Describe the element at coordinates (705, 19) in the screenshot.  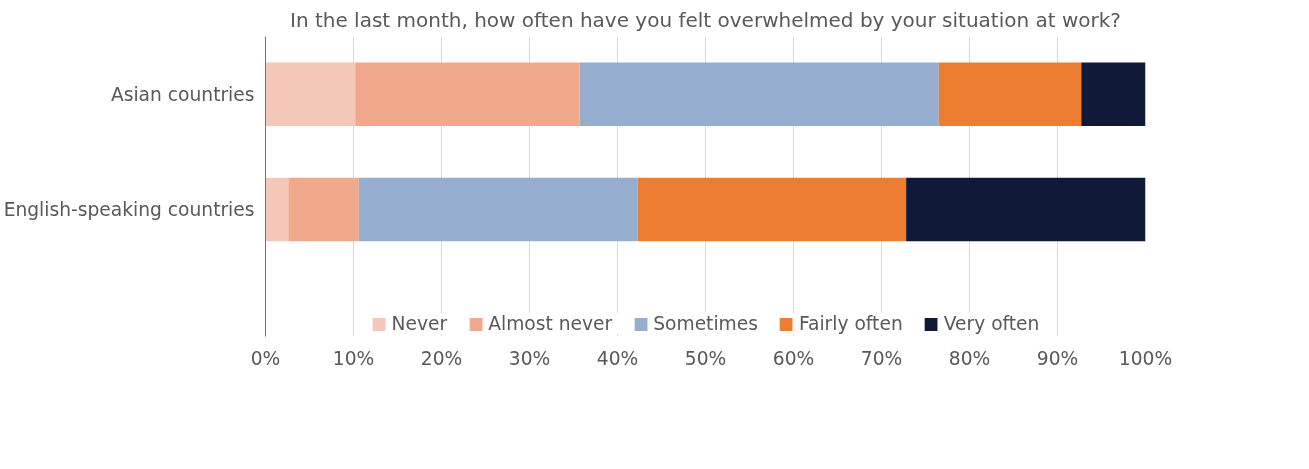
I see `chart-title: In the last month, how often have you felt overwhelmed by your situation at work?` at that location.